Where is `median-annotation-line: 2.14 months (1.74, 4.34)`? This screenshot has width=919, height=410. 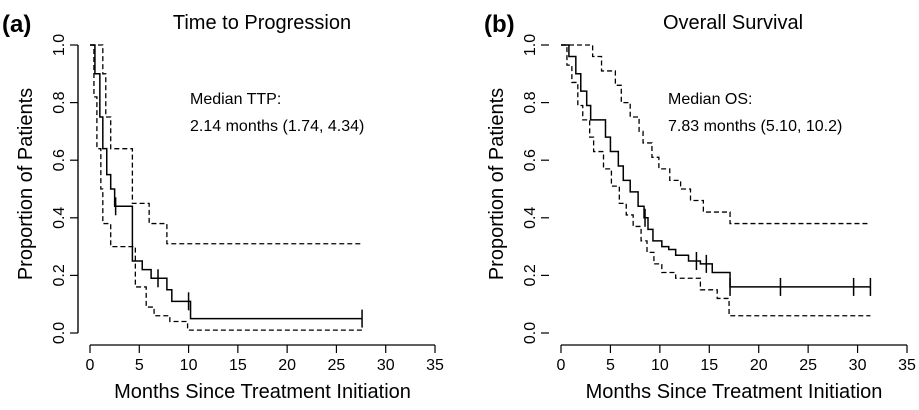
median-annotation-line: 2.14 months (1.74, 4.34) is located at coordinates (277, 126).